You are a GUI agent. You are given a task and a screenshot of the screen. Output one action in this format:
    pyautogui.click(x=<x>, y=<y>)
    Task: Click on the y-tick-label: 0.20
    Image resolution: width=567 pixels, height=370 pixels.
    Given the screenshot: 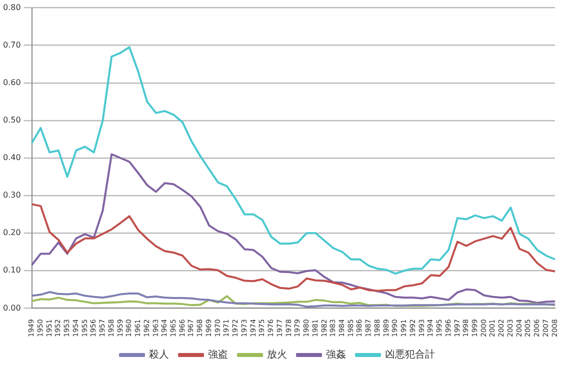 What is the action you would take?
    pyautogui.click(x=12, y=233)
    